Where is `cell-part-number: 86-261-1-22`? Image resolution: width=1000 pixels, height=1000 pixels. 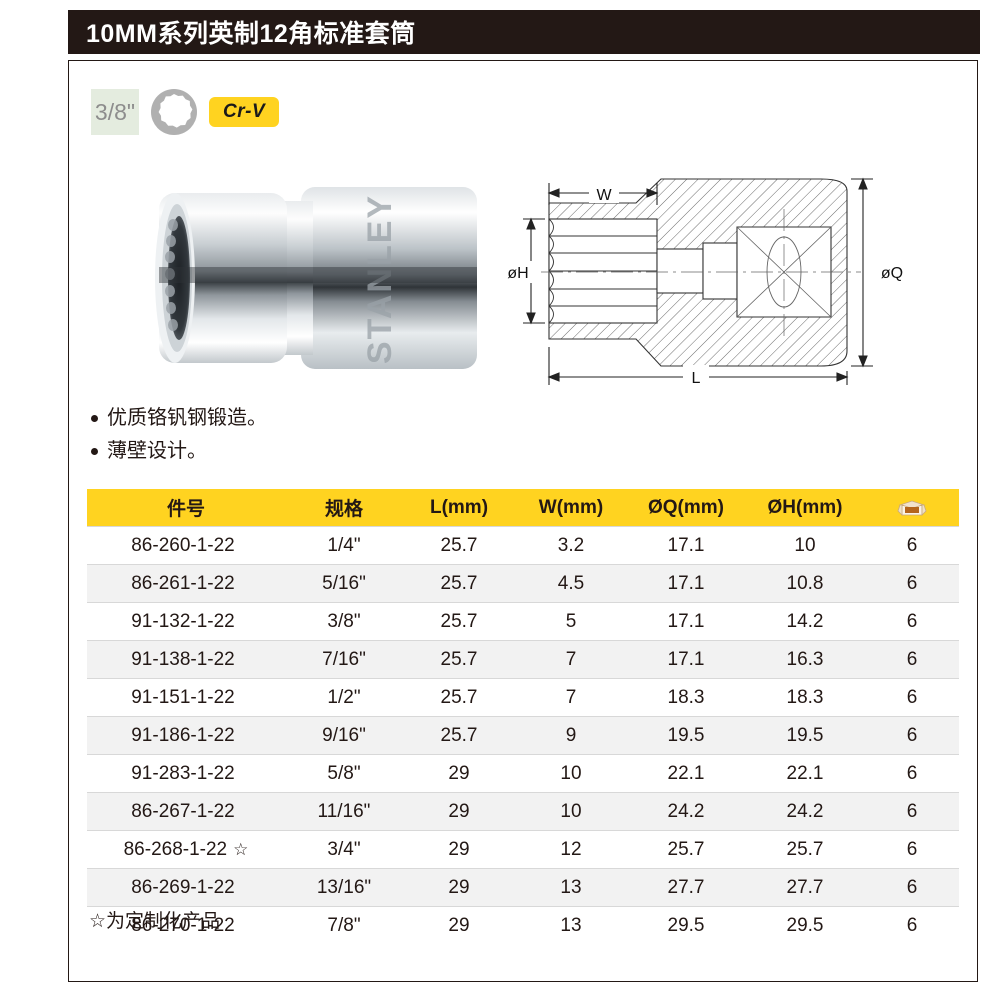 cell-part-number: 86-261-1-22 is located at coordinates (186, 583).